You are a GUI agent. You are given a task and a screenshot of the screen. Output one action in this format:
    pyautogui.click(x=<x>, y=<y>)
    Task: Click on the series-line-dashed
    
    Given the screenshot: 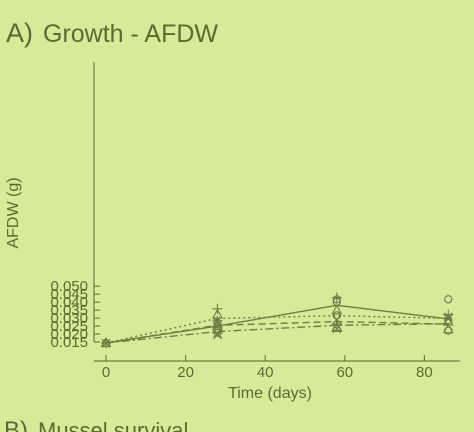 What is the action you would take?
    pyautogui.click(x=277, y=332)
    